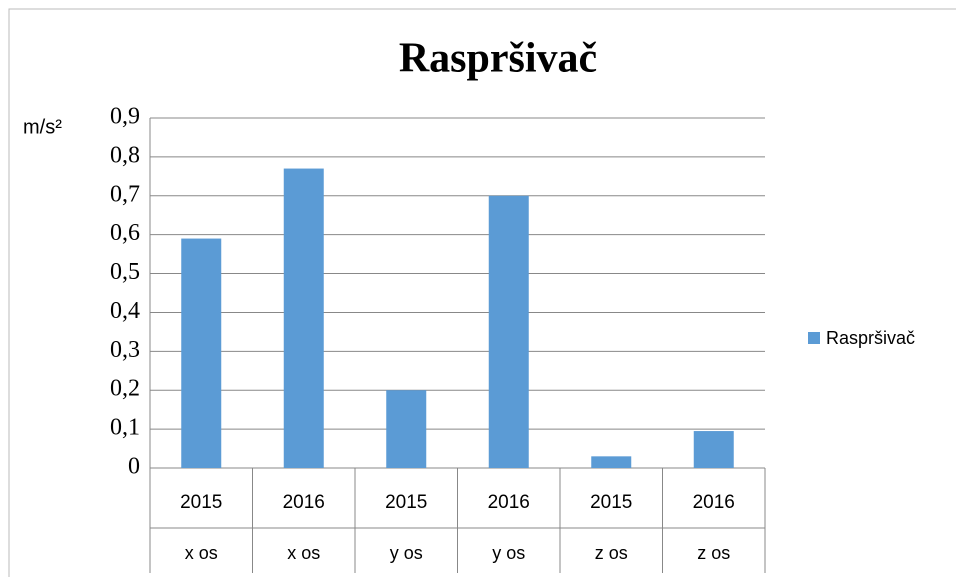 Image resolution: width=956 pixels, height=577 pixels. Describe the element at coordinates (125, 350) in the screenshot. I see `y-tick-label: 0,3` at that location.